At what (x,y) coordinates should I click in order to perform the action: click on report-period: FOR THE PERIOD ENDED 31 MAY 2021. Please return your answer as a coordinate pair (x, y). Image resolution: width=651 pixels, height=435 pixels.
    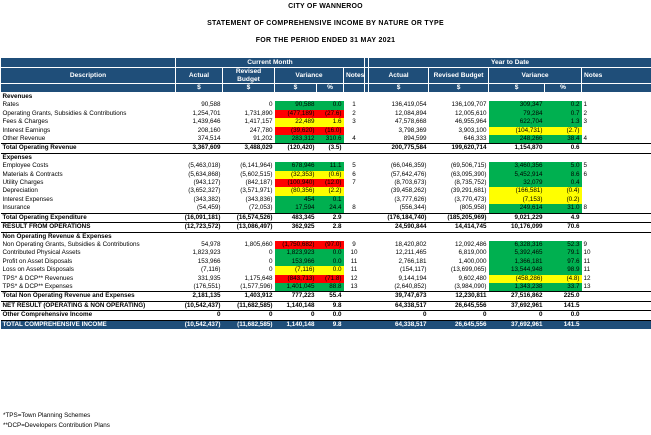
    Looking at the image, I should click on (325, 40).